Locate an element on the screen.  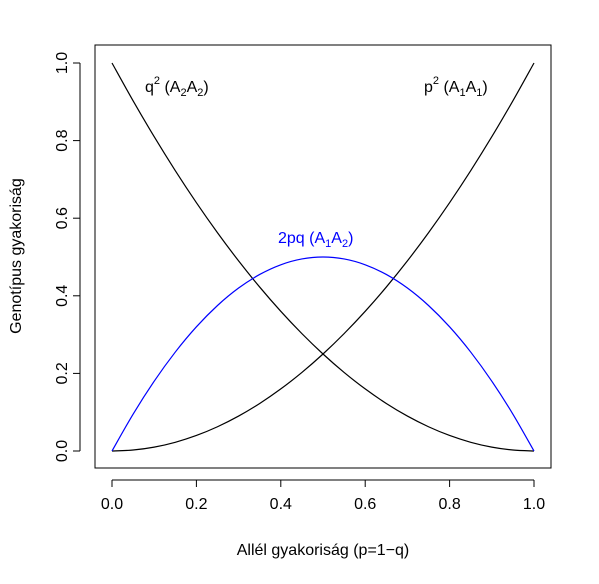
x-tick-label: 1.0 is located at coordinates (534, 504).